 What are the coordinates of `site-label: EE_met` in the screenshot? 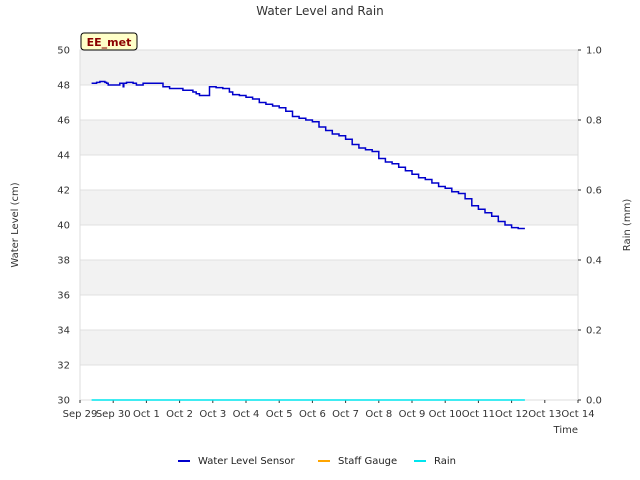 It's located at (109, 42).